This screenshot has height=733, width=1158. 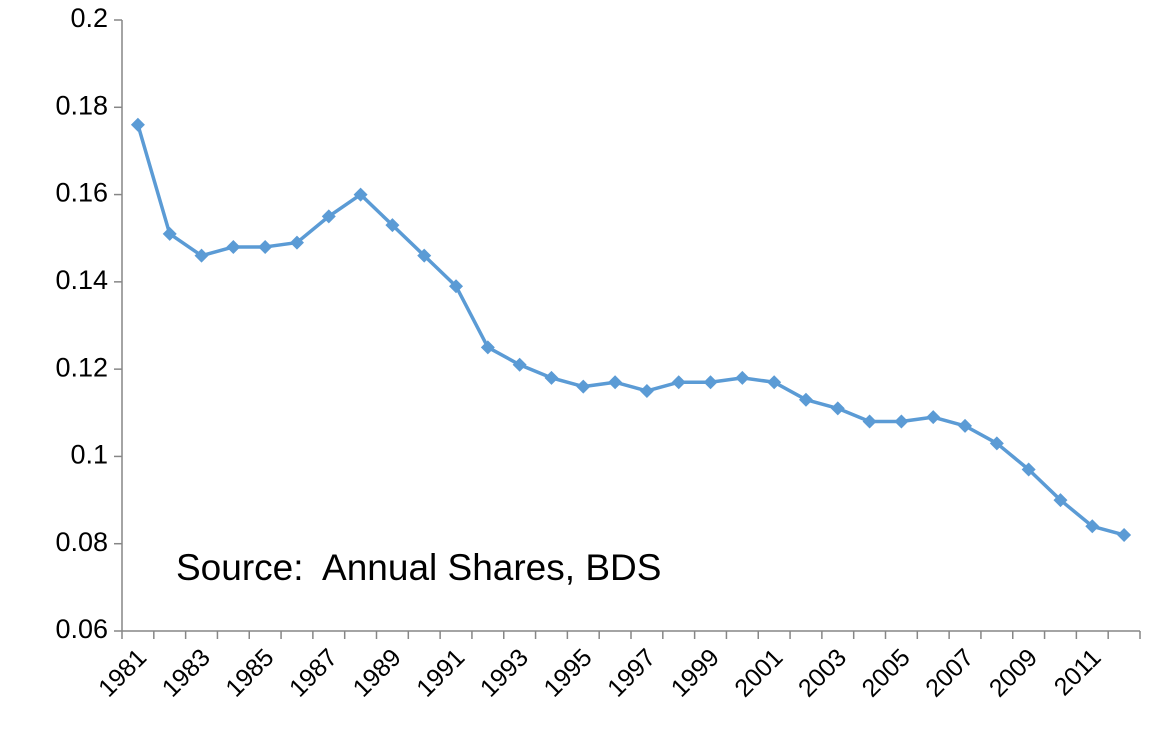 What do you see at coordinates (886, 672) in the screenshot?
I see `x-tick-label: 2005` at bounding box center [886, 672].